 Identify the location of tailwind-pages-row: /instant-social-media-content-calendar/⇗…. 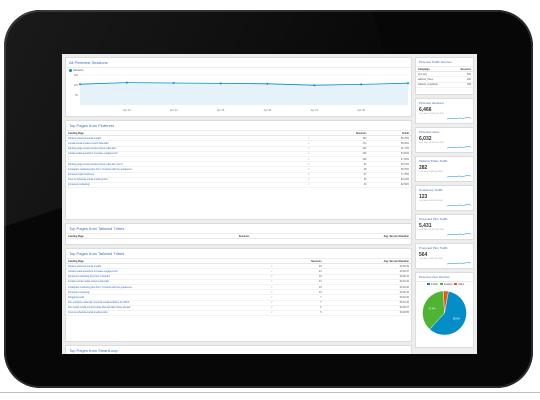
(238, 282).